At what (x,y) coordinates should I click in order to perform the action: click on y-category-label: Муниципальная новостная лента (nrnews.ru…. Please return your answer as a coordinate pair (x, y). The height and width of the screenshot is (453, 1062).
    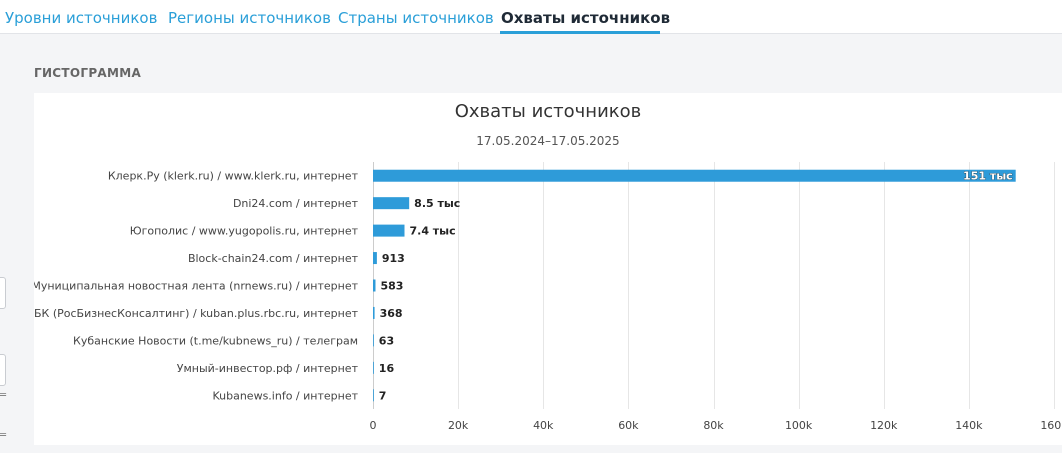
    Looking at the image, I should click on (196, 286).